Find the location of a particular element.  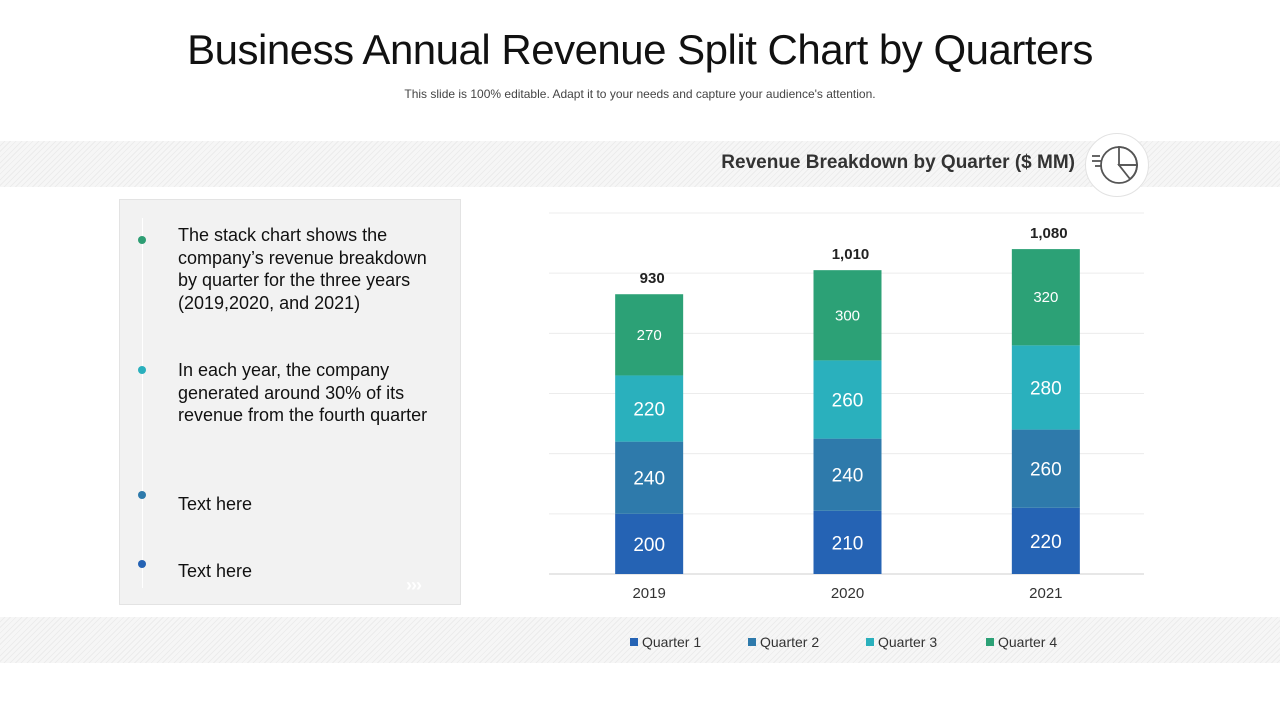

legend-item-quarter-2: Quarter 2 is located at coordinates (783, 642).